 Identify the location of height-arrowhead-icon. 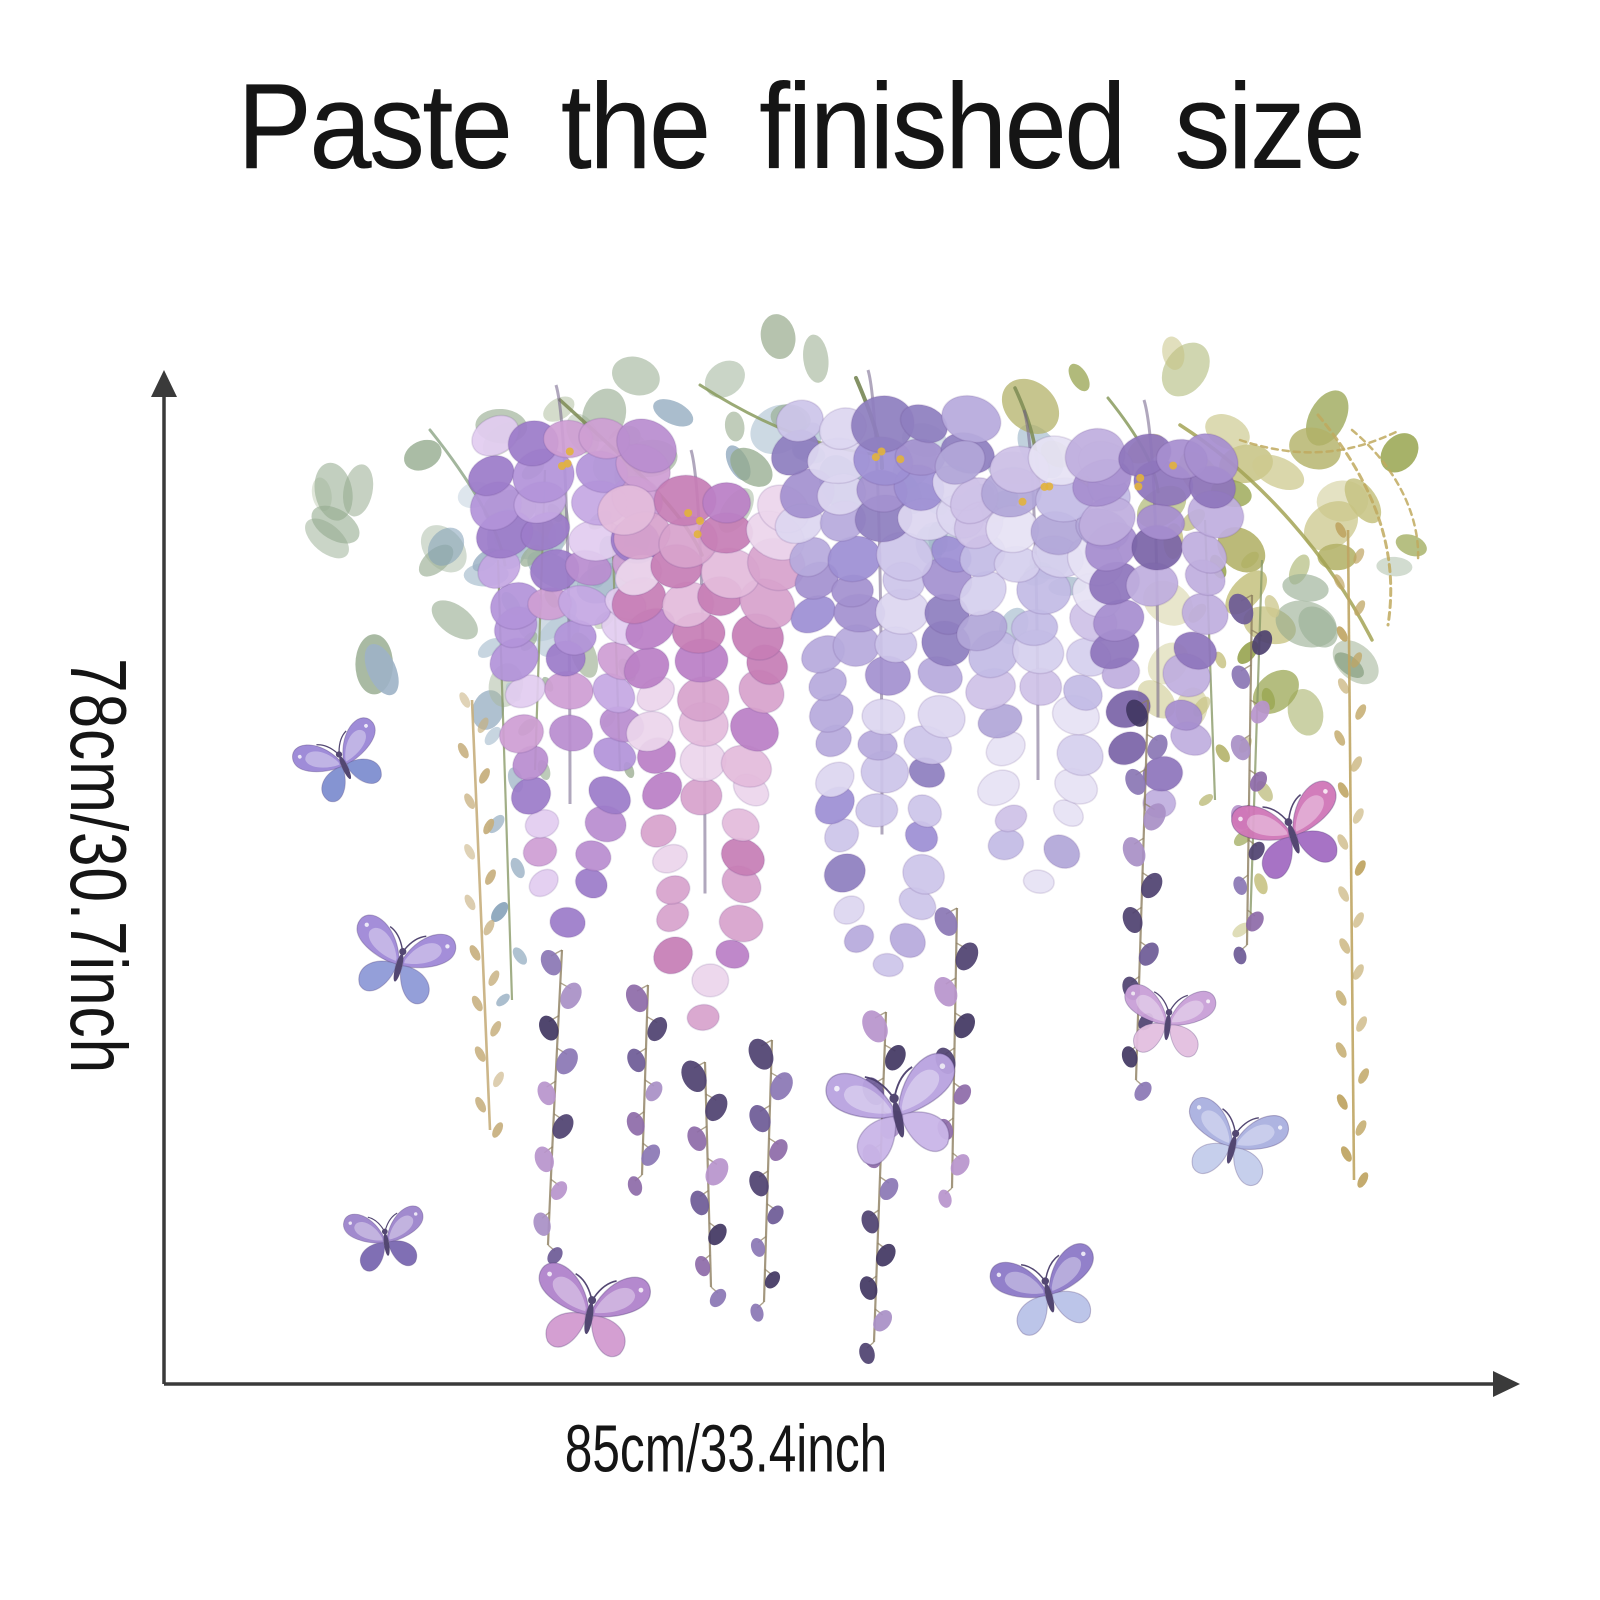
(164, 383).